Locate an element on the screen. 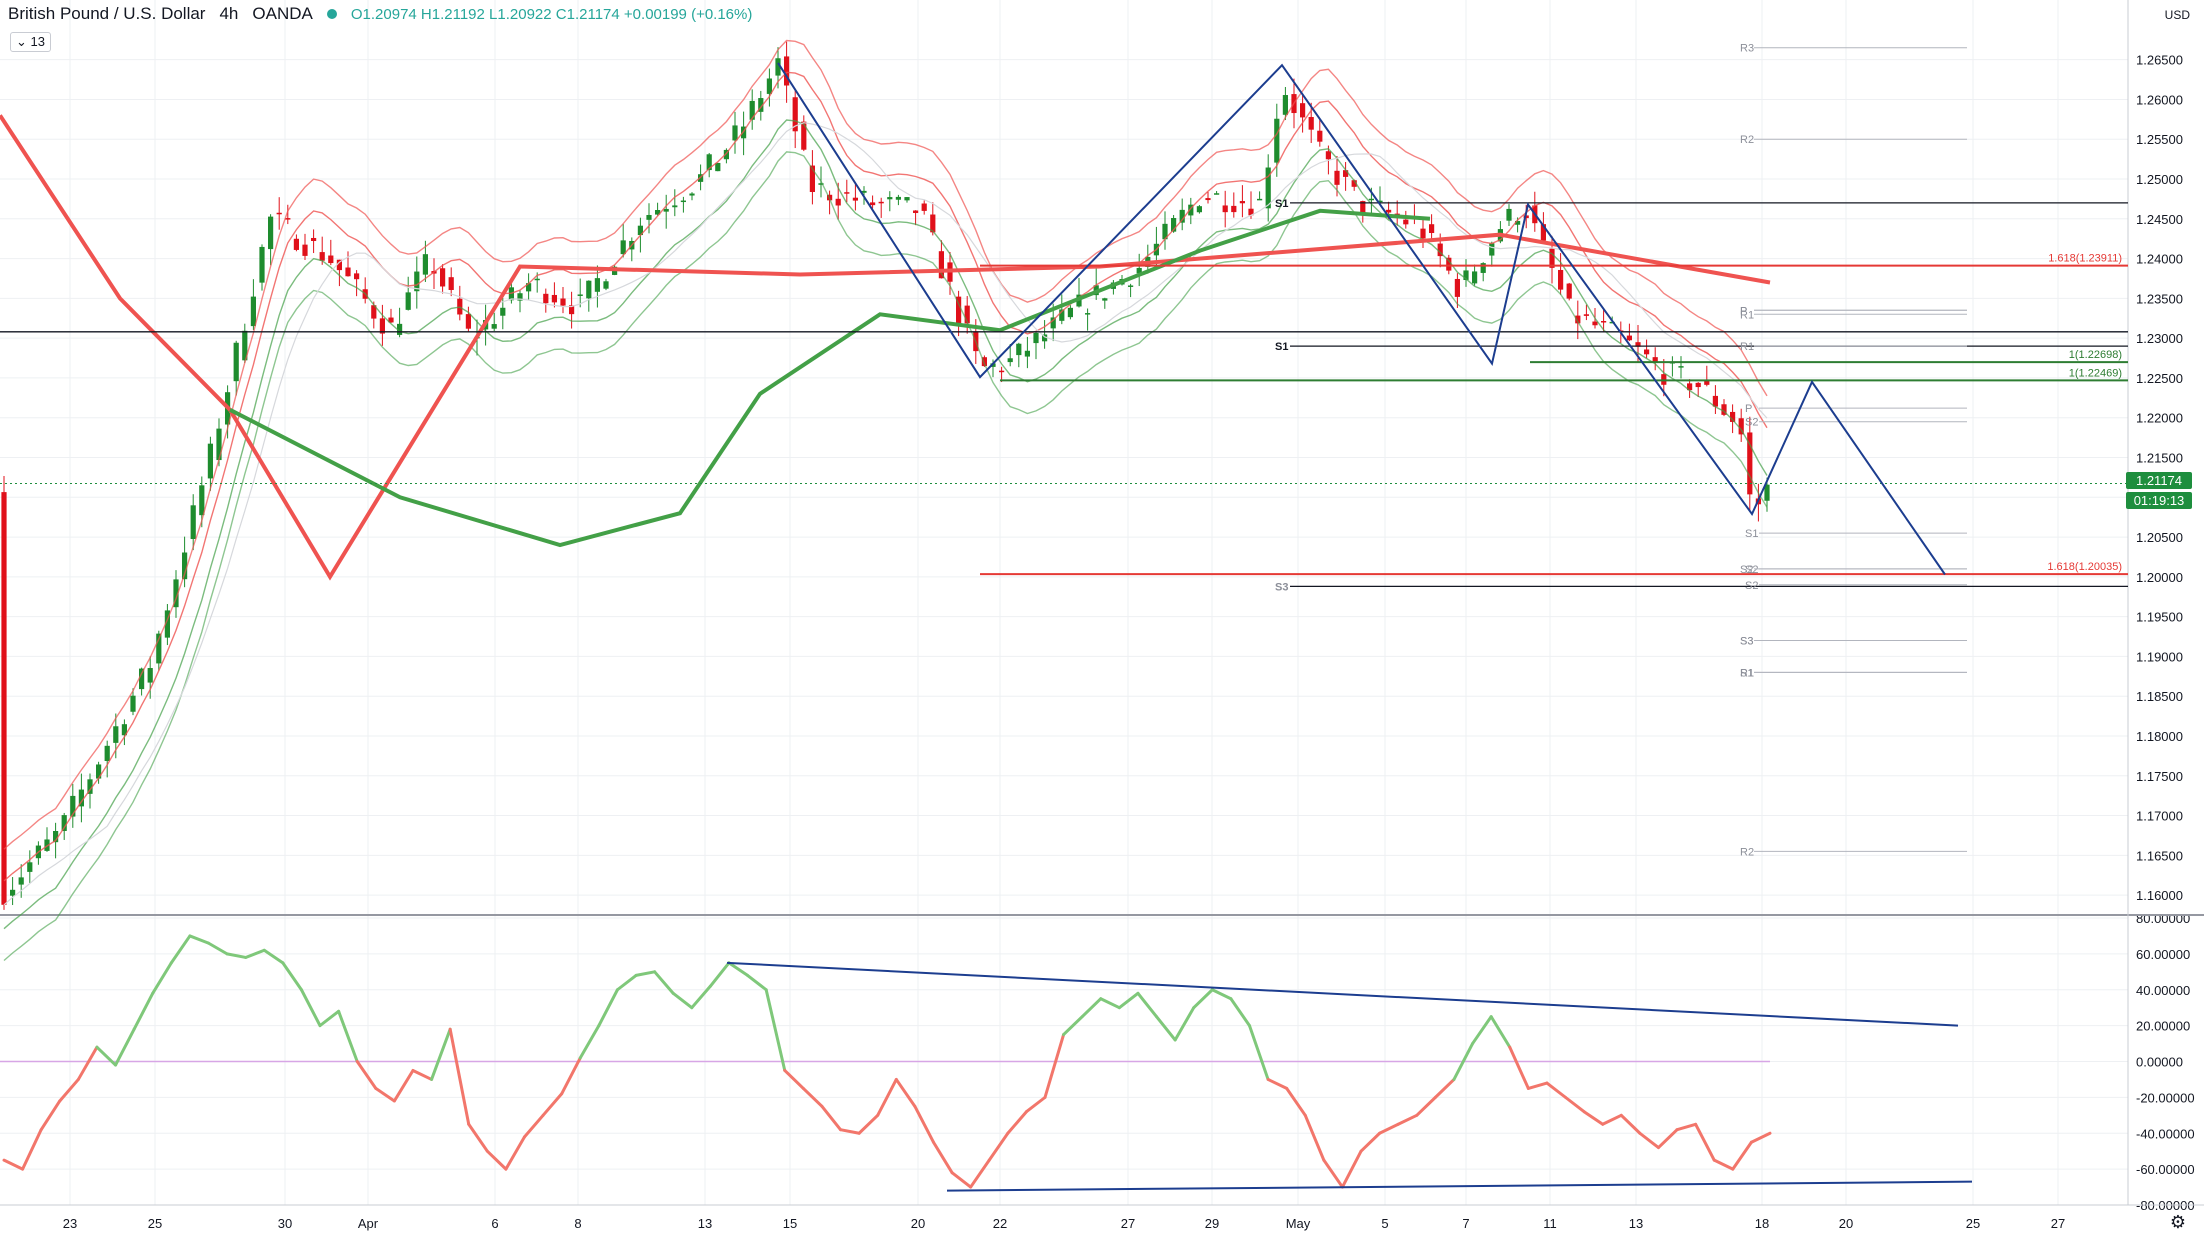  y-tick-label: 1.18500 is located at coordinates (2159, 696).